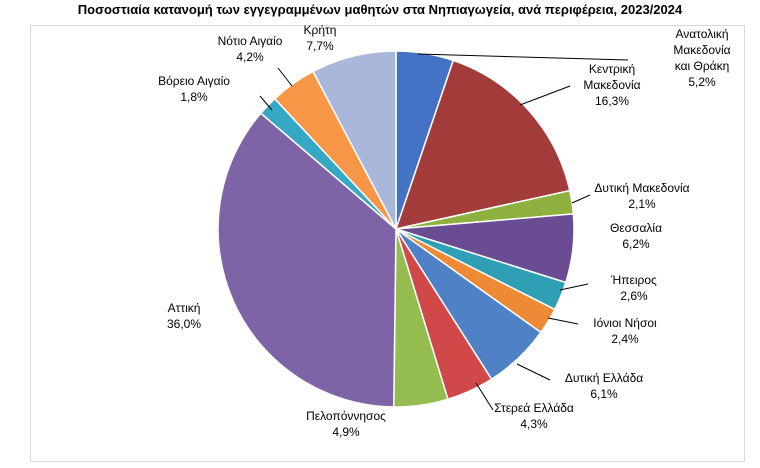  I want to click on slice-label: Κεντρική Μακεδονία 16,3%, so click(611, 85).